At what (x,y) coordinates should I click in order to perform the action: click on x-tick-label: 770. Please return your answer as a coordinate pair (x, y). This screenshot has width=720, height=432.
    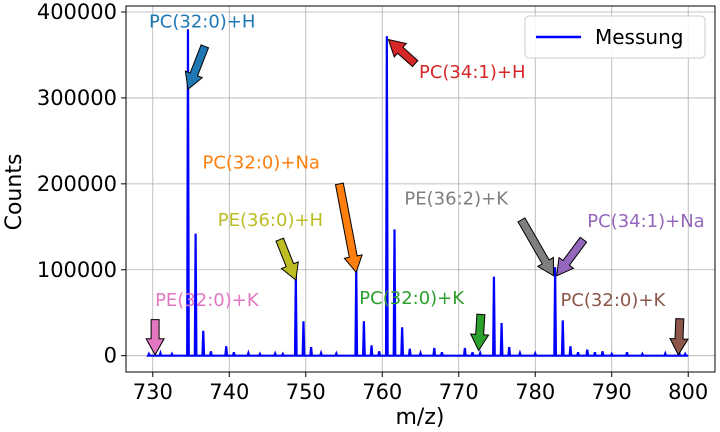
    Looking at the image, I should click on (459, 392).